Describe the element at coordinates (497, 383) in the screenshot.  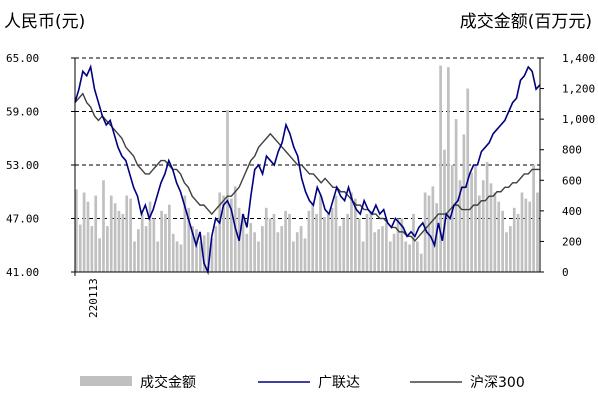
I see `legend-label: 沪深300` at that location.